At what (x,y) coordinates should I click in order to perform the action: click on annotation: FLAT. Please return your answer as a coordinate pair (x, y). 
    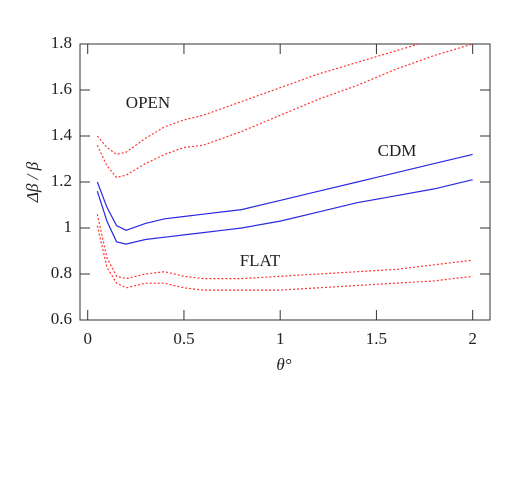
    Looking at the image, I should click on (260, 260).